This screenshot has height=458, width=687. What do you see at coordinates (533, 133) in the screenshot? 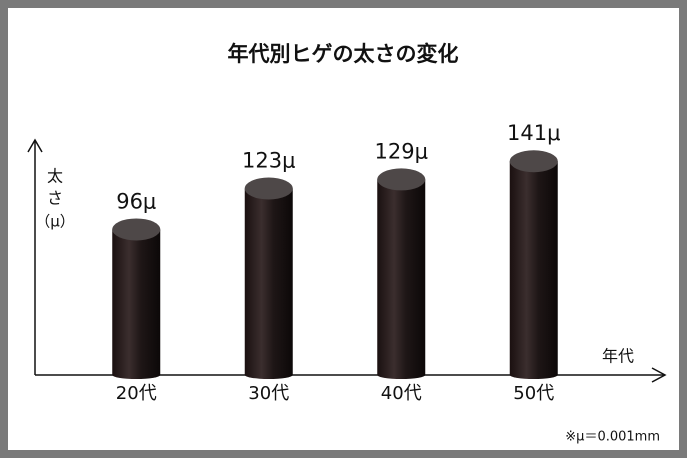
I see `value-label: 141μ` at bounding box center [533, 133].